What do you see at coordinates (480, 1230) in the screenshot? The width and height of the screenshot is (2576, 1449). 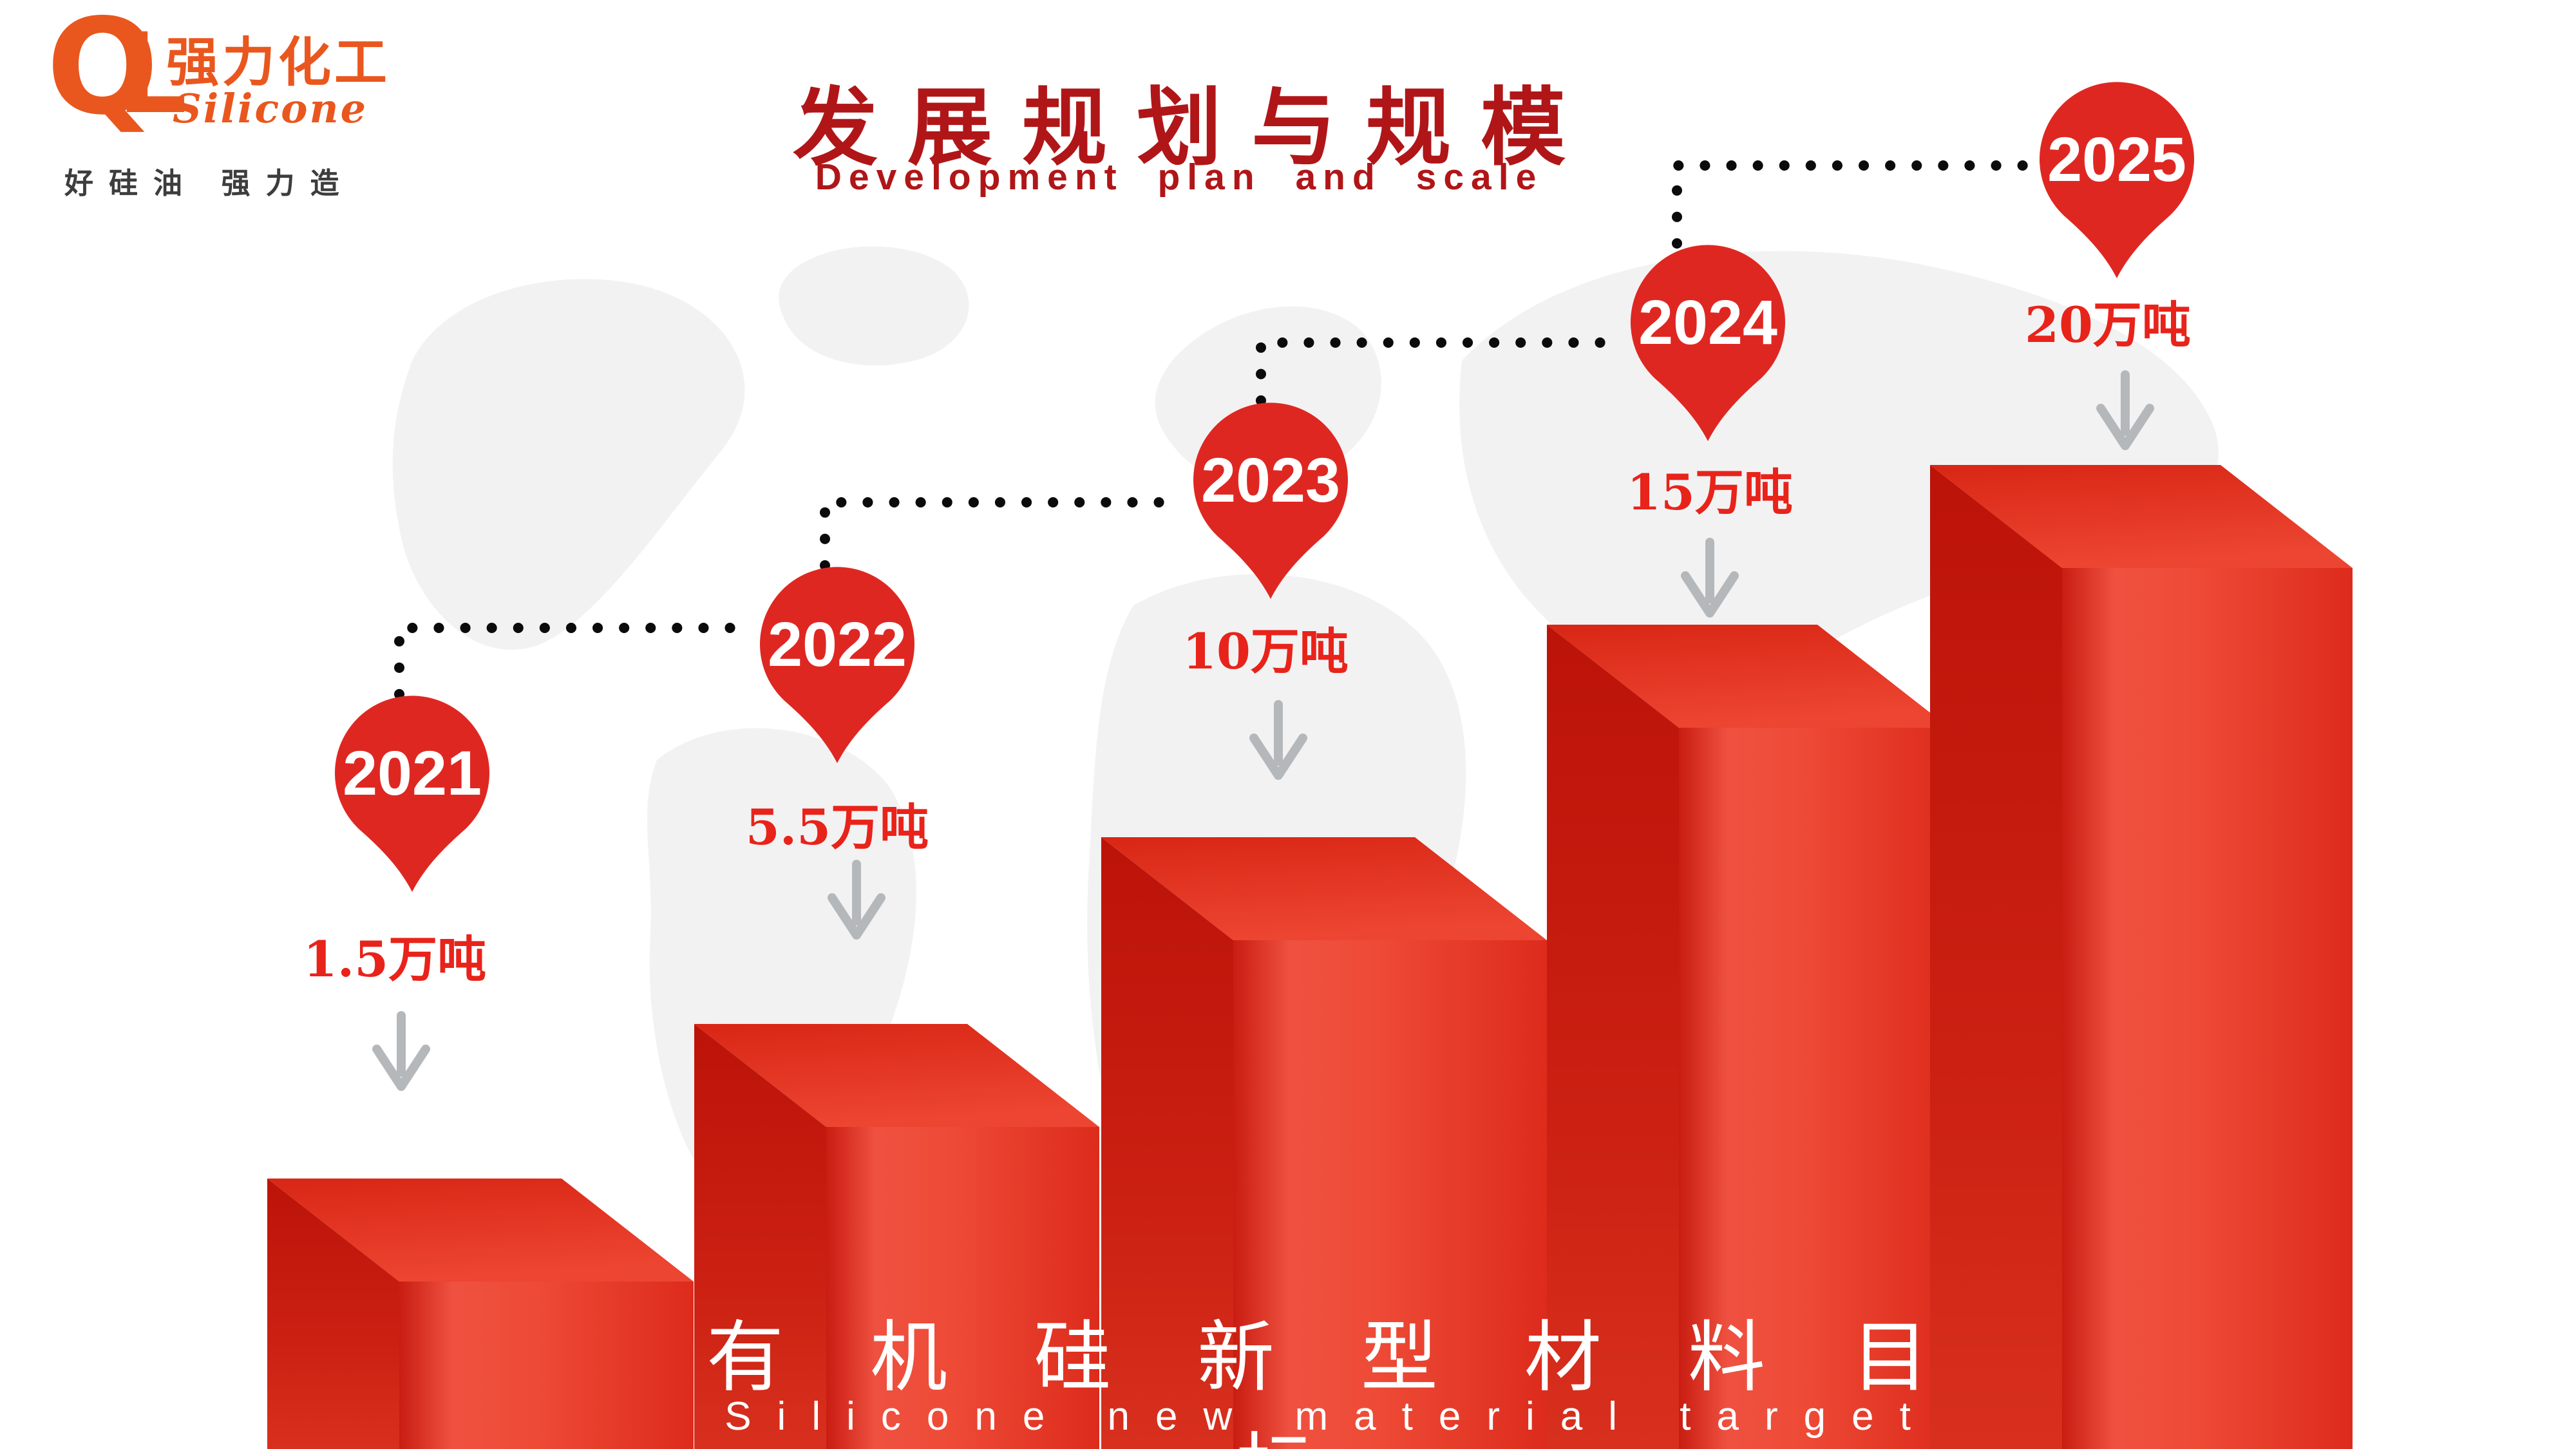 I see `bar-2021-top-face` at bounding box center [480, 1230].